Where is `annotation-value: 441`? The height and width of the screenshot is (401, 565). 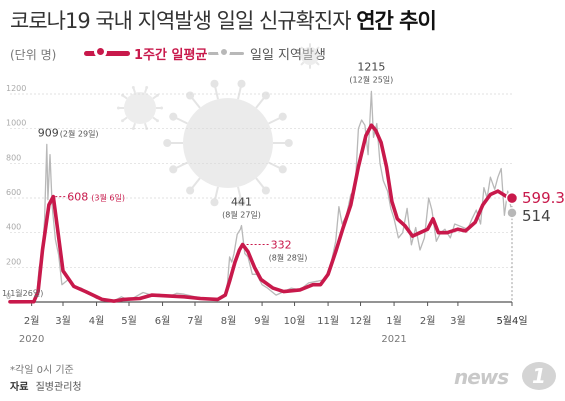
annotation-value: 441 is located at coordinates (241, 202).